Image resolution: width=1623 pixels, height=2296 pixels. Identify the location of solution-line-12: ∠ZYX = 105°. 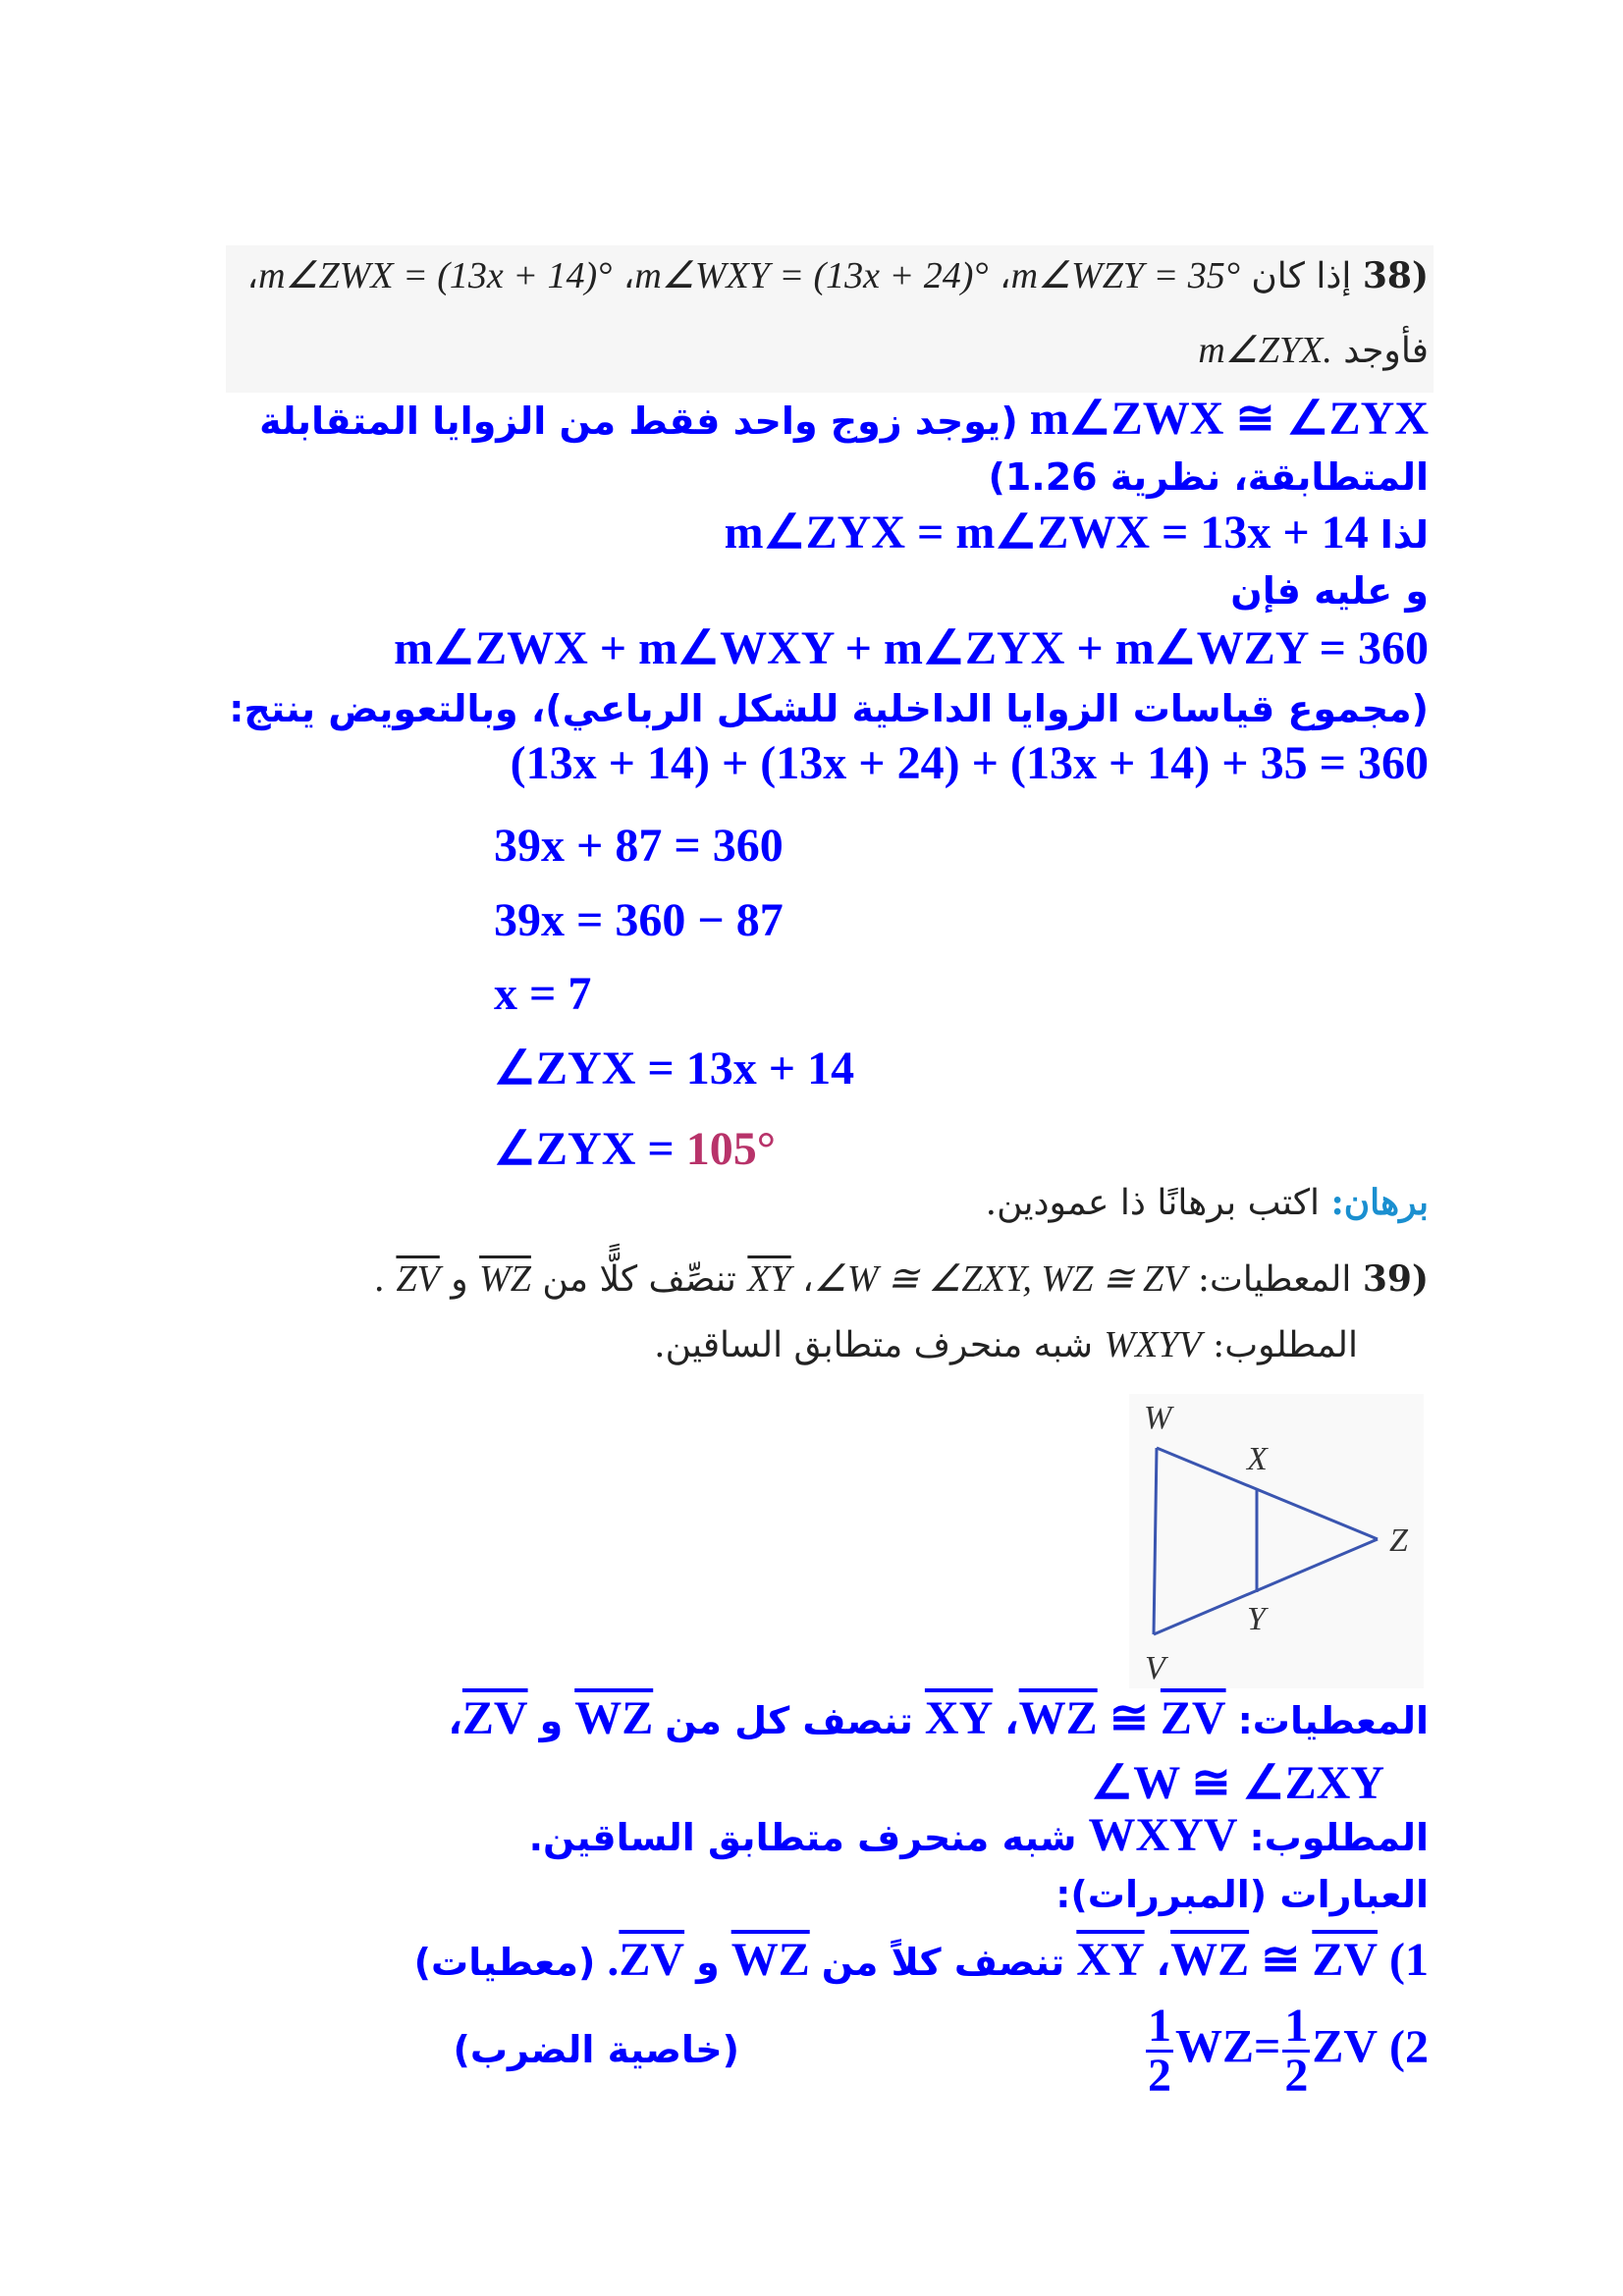
(635, 1148).